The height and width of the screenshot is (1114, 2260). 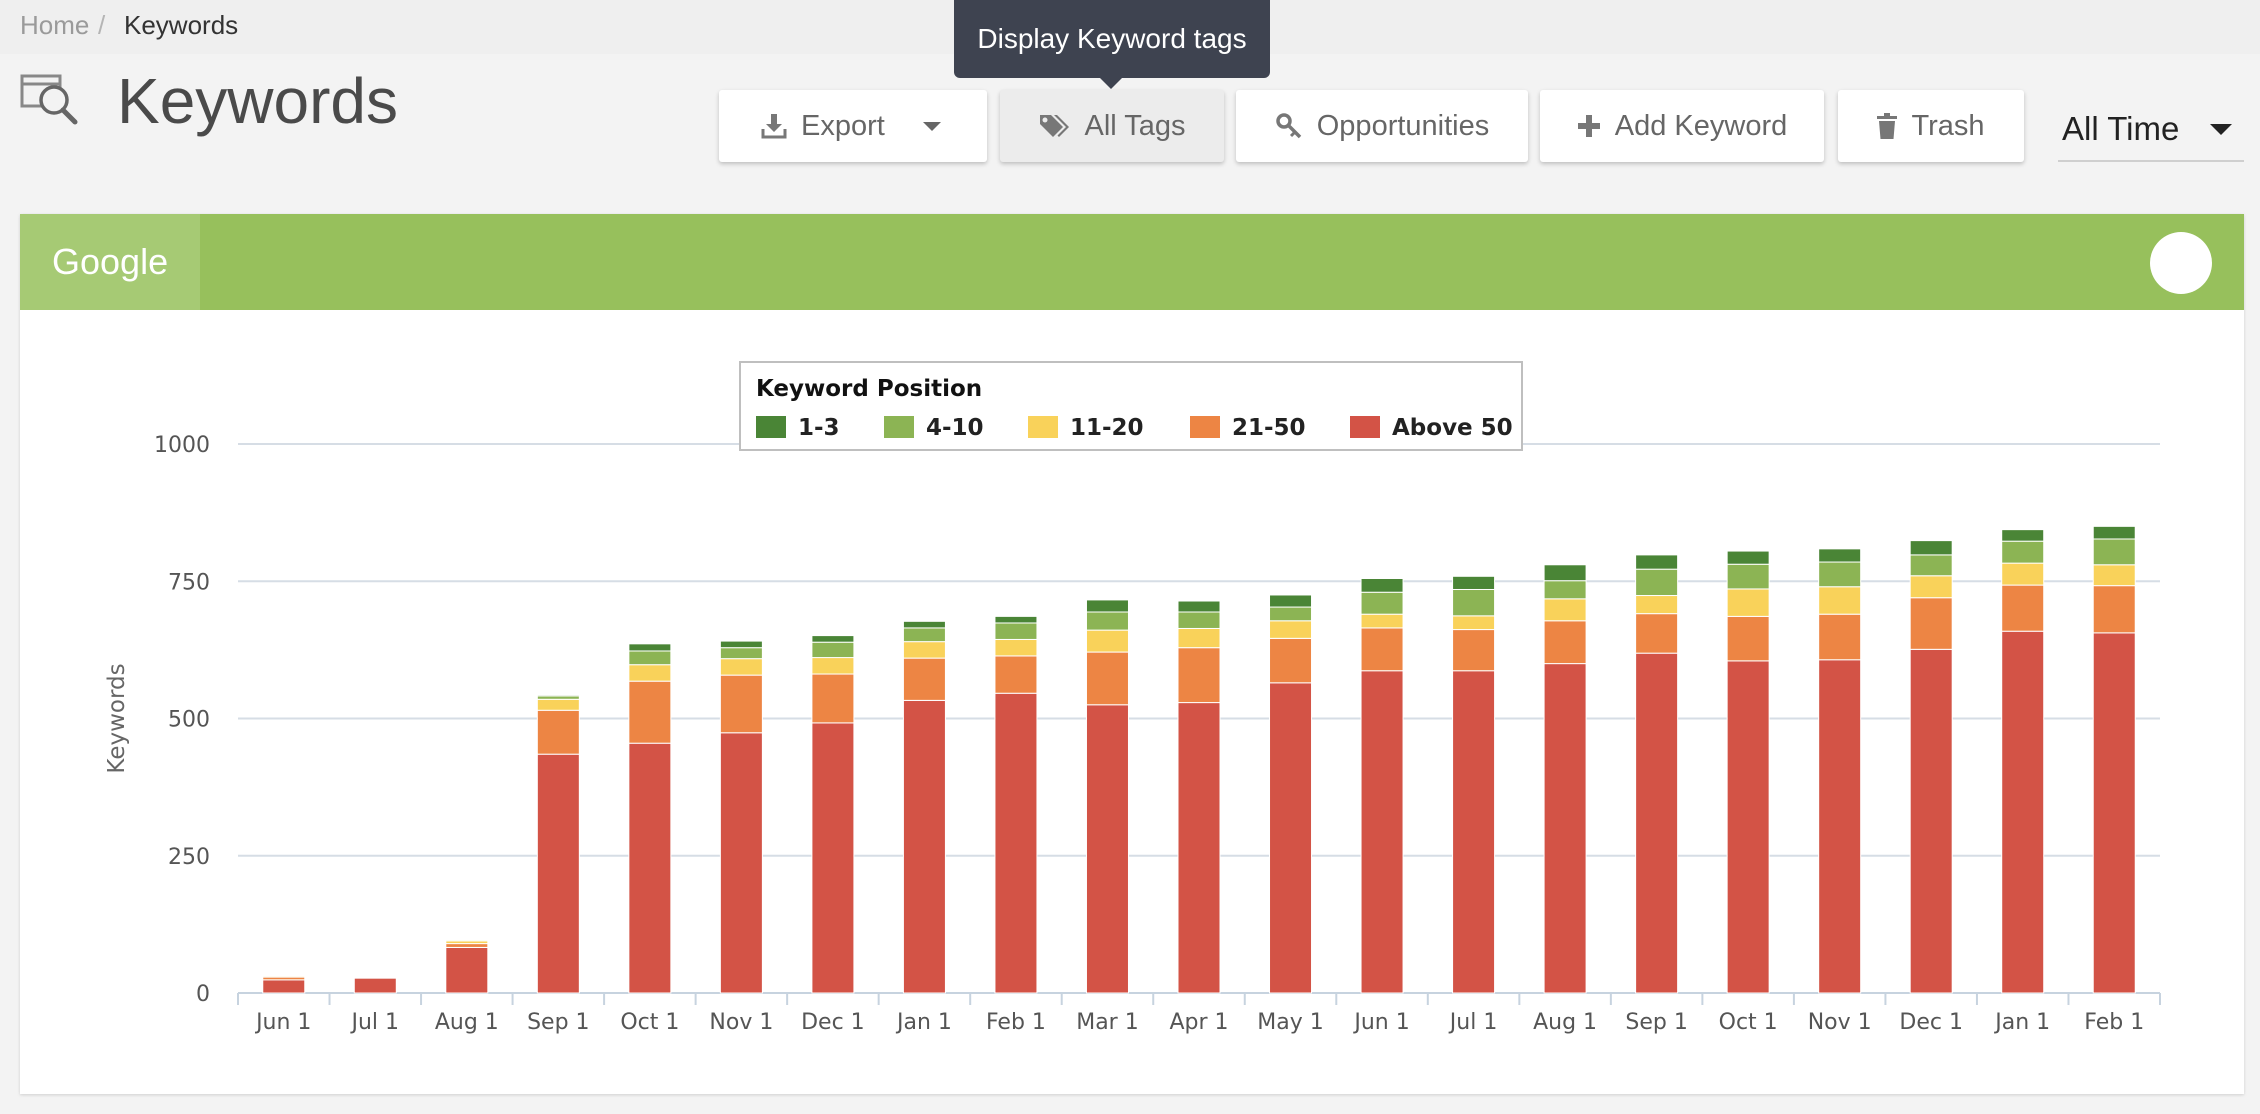 What do you see at coordinates (2181, 263) in the screenshot?
I see `panel-toggle-button` at bounding box center [2181, 263].